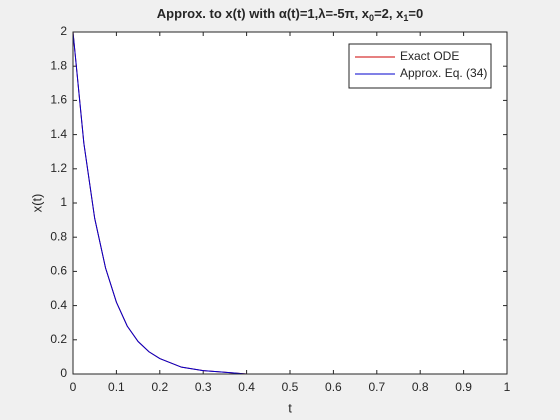 The image size is (560, 420). I want to click on x-tick-label: 0.9, so click(463, 387).